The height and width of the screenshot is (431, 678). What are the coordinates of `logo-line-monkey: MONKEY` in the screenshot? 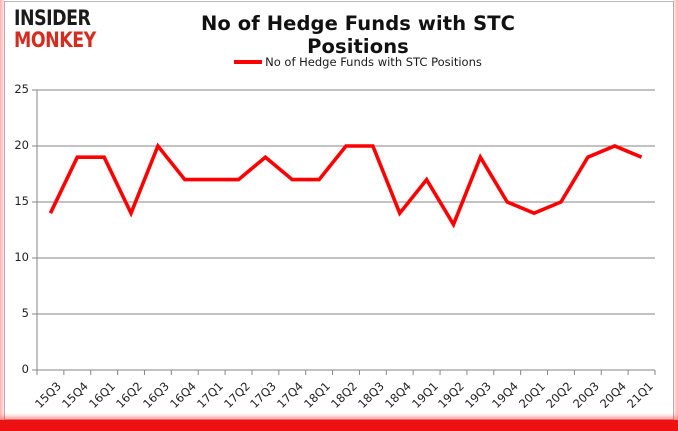 It's located at (55, 40).